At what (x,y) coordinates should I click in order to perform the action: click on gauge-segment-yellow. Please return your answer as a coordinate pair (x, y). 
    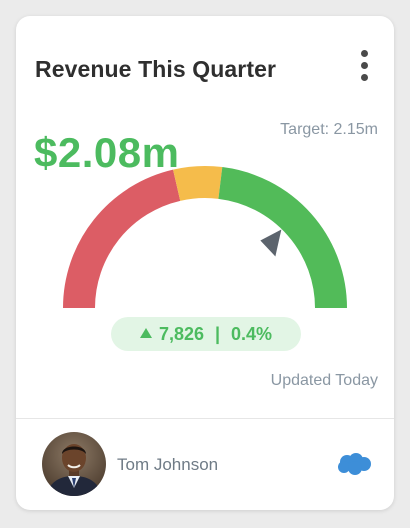
    Looking at the image, I should click on (198, 183).